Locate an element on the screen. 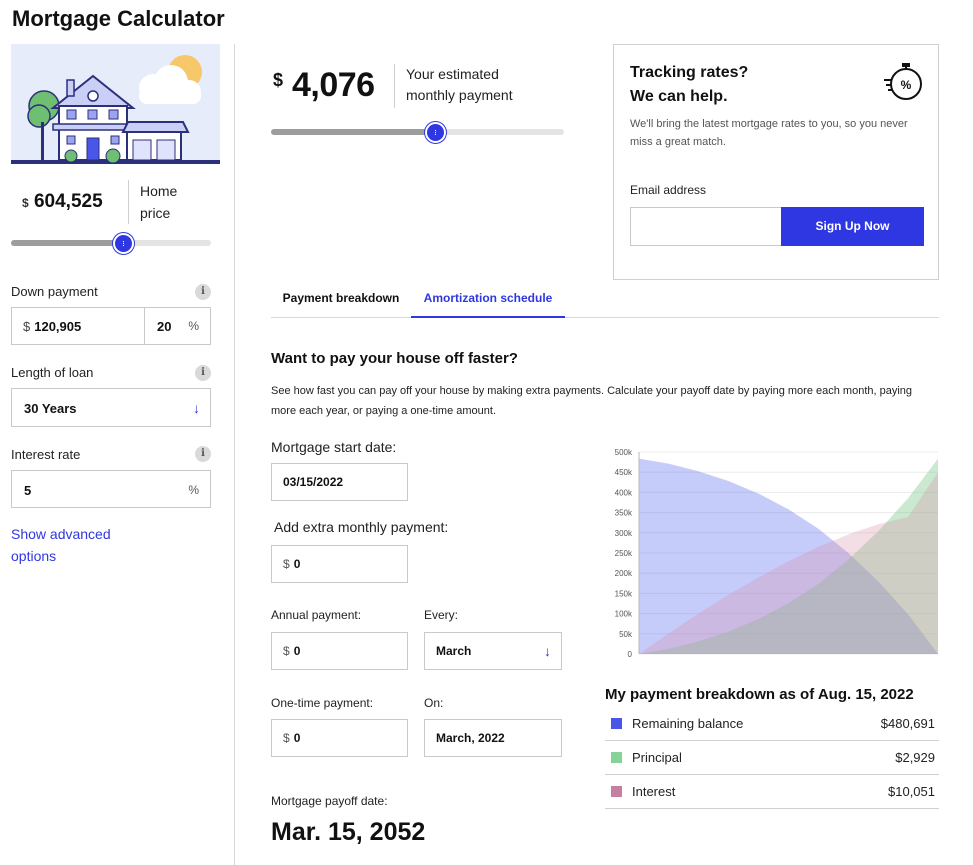 The width and height of the screenshot is (973, 865). amortization-chart: 0 50k 100k 150k 200k 250k 300k 350k 400k 450k 500k is located at coordinates (772, 553).